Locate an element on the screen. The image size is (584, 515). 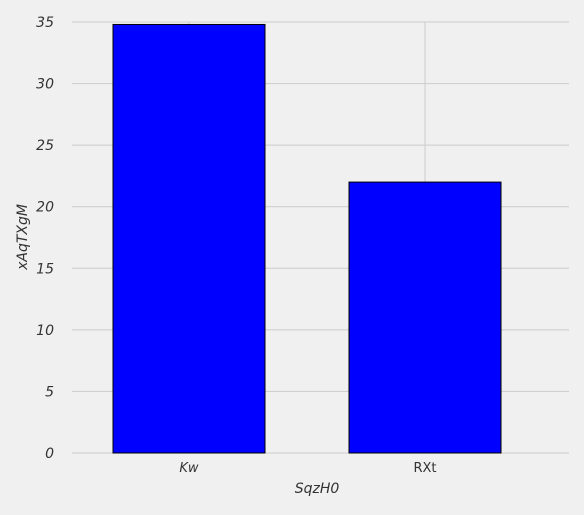
y-tick-label: 0 is located at coordinates (49, 454).